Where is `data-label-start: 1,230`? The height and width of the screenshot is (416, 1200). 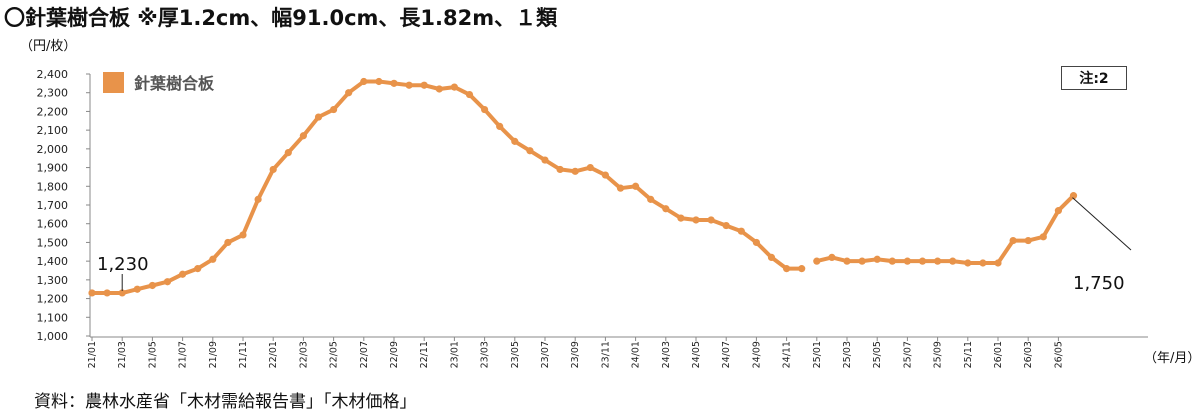
data-label-start: 1,230 is located at coordinates (123, 264).